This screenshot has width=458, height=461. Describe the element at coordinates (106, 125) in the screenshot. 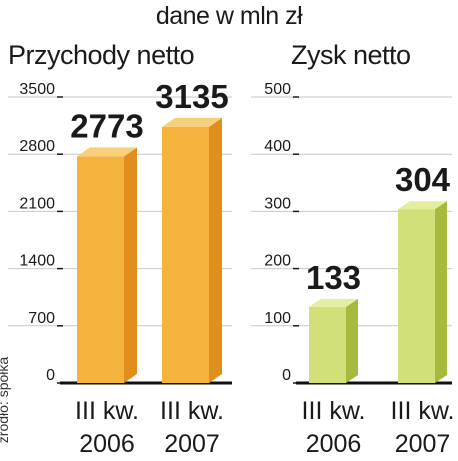

I see `revenue-value-label: 2773` at that location.